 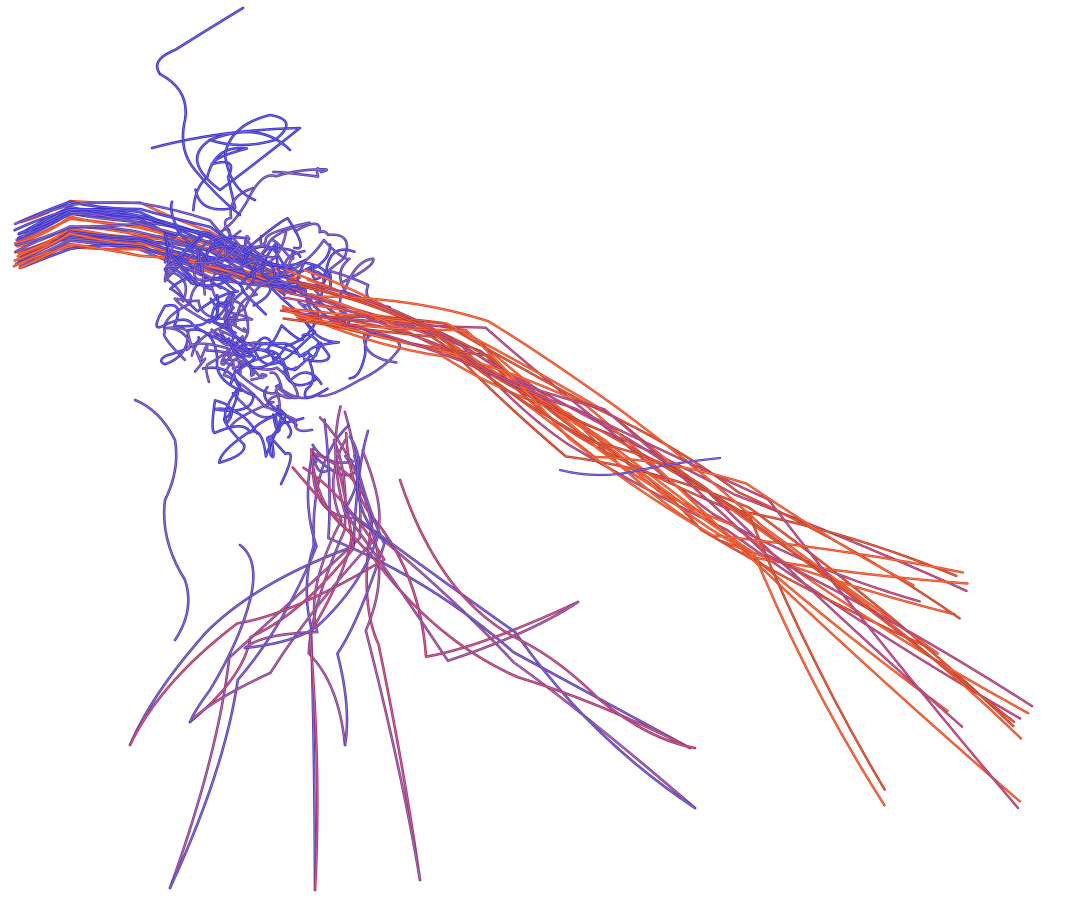 I want to click on top-tail-tube-highlight, so click(x=200, y=41).